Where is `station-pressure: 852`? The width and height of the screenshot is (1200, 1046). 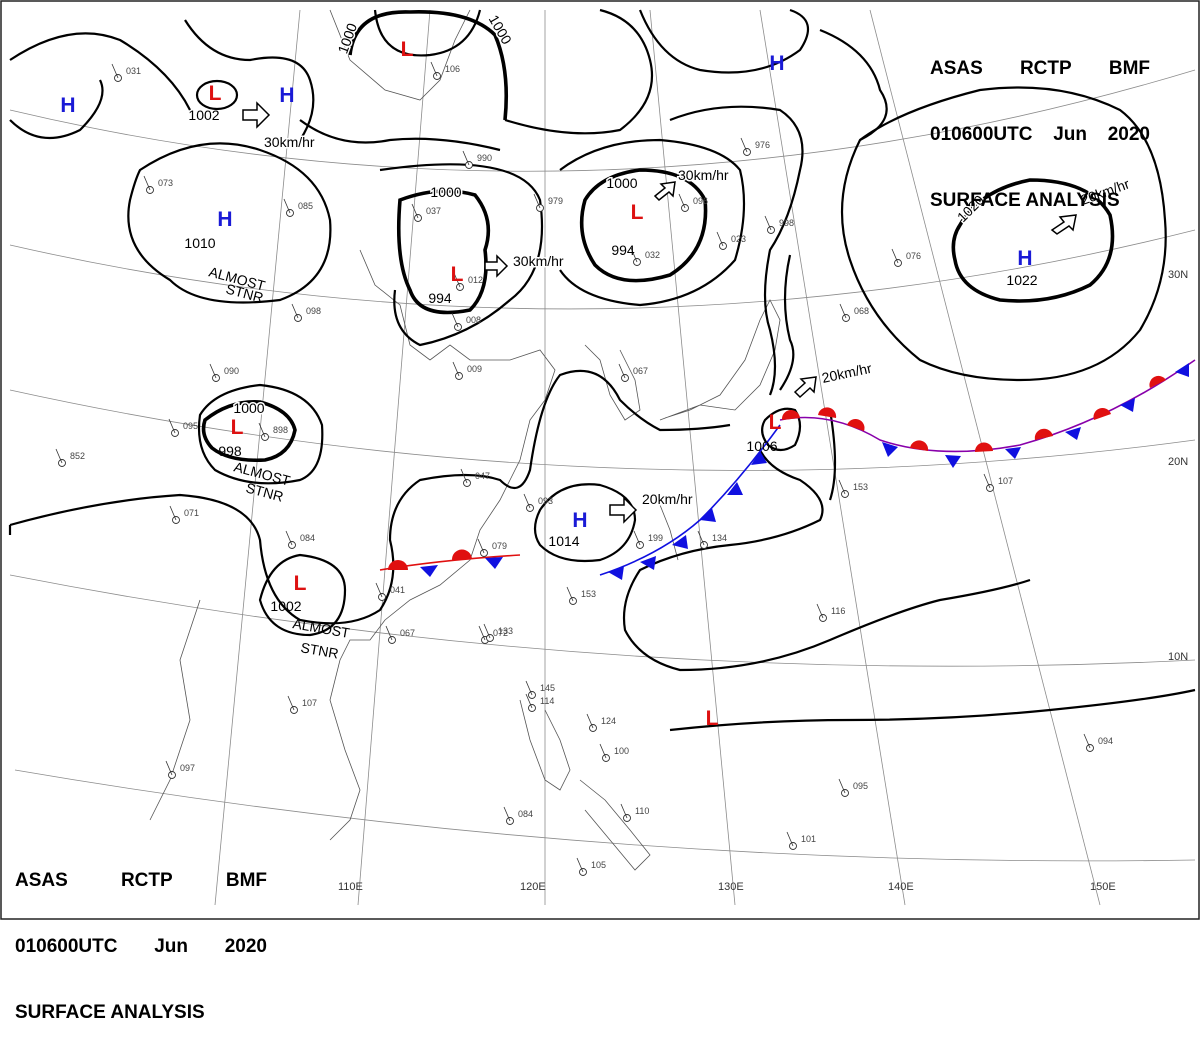 station-pressure: 852 is located at coordinates (77, 456).